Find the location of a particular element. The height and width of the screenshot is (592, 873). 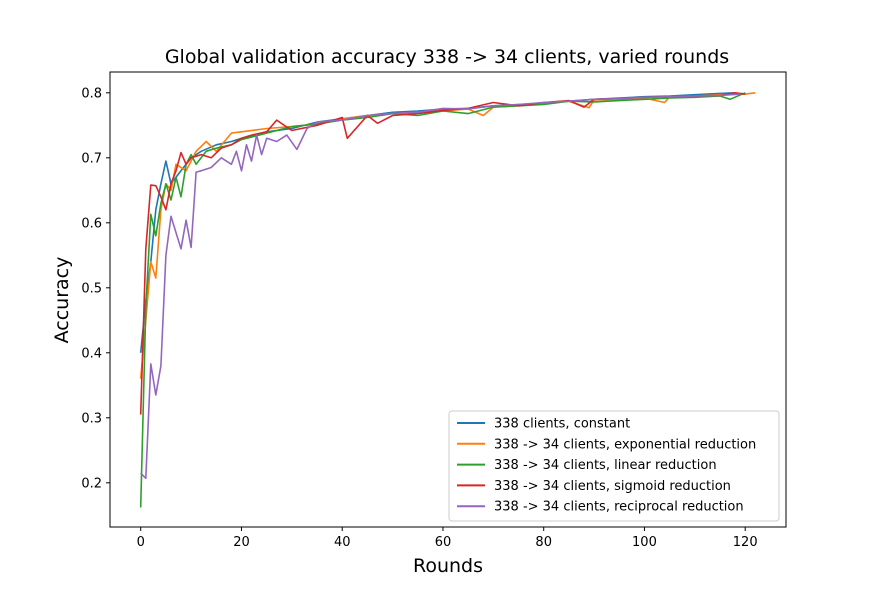

x-tick-label: 40 is located at coordinates (342, 542).